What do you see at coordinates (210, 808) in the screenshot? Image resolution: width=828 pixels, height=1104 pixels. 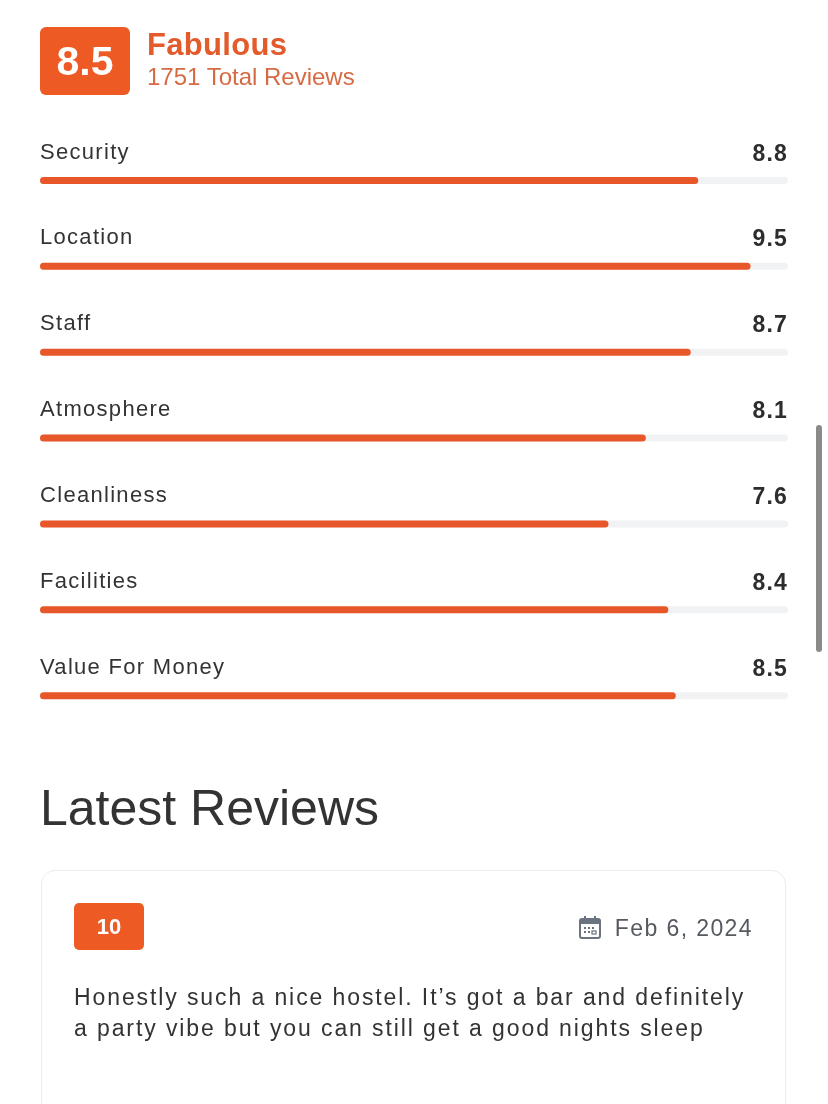 I see `text: Latest Reviews` at bounding box center [210, 808].